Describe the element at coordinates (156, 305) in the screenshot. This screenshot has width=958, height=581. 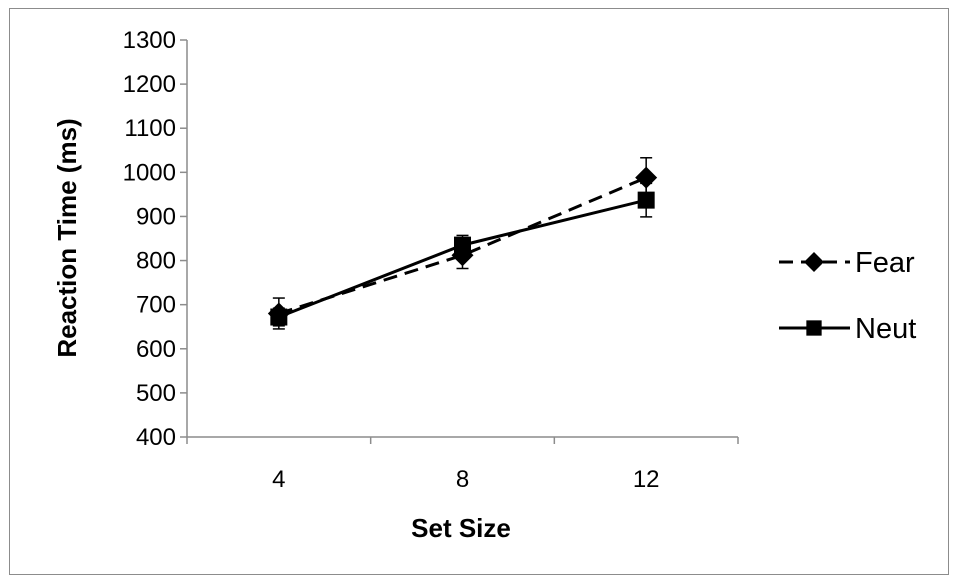
I see `y-tick-label: 700` at that location.